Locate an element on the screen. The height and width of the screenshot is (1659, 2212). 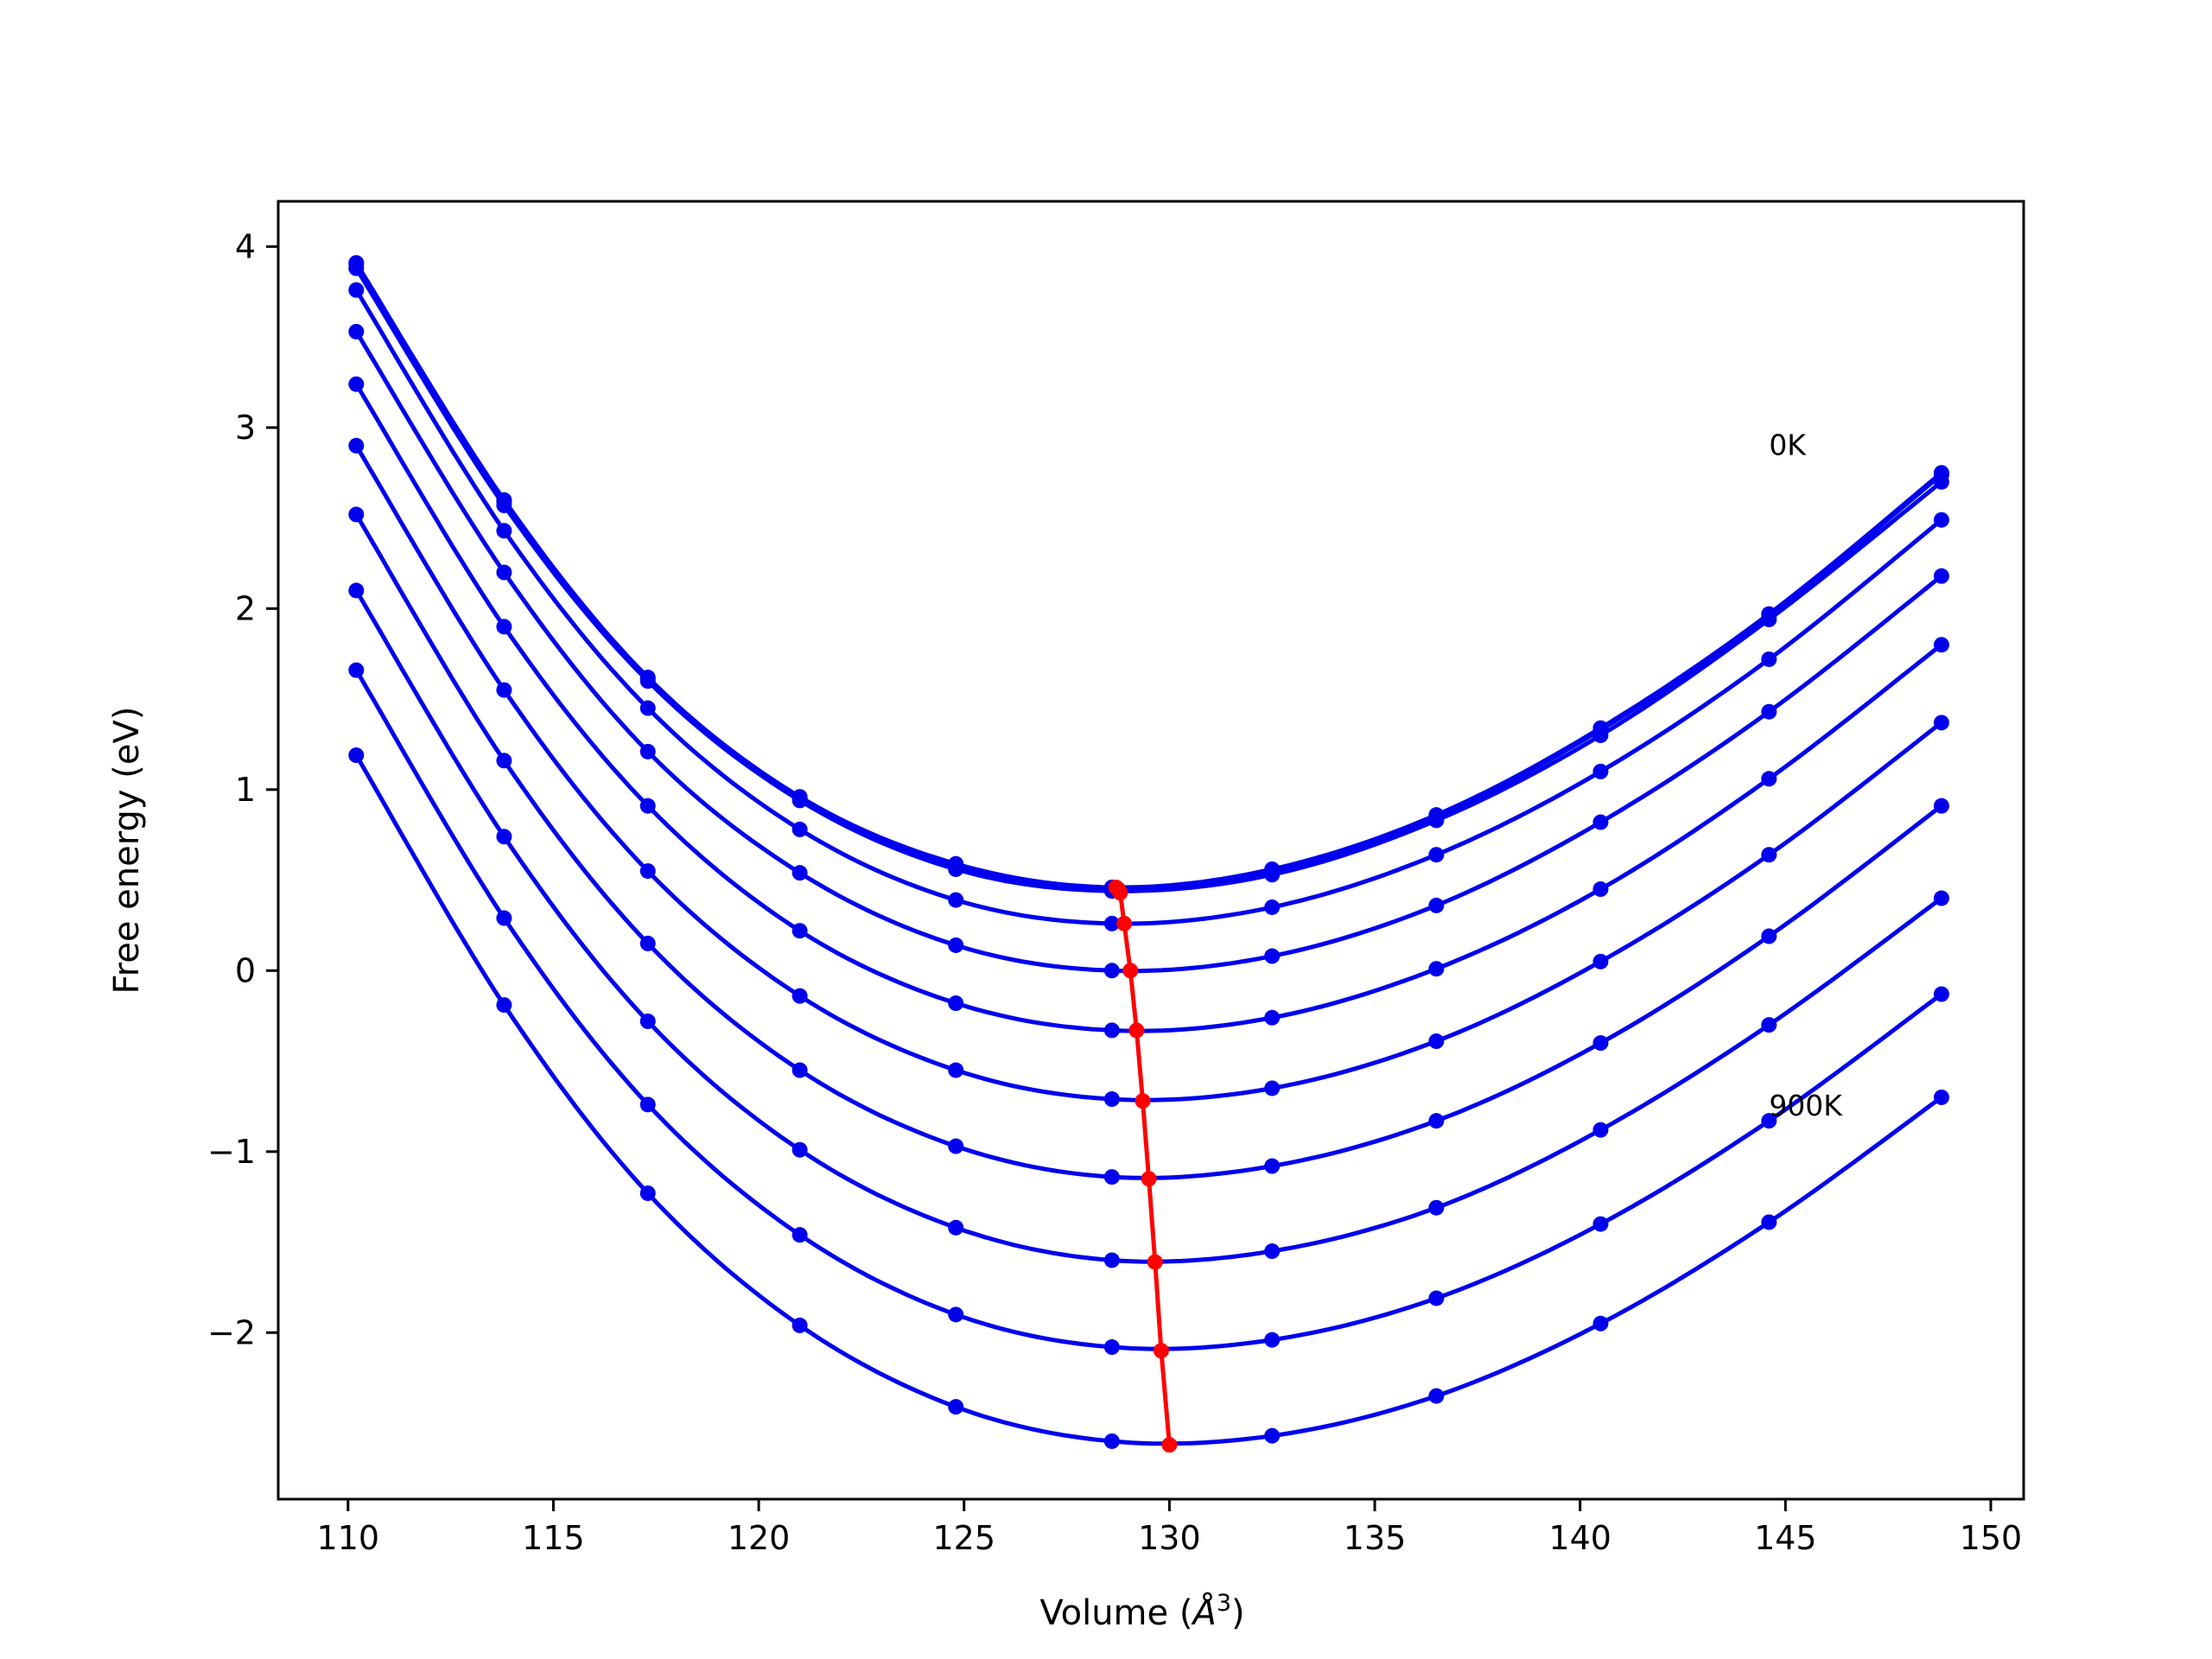
x-axis-label-exponent: 3 is located at coordinates (1224, 1603).